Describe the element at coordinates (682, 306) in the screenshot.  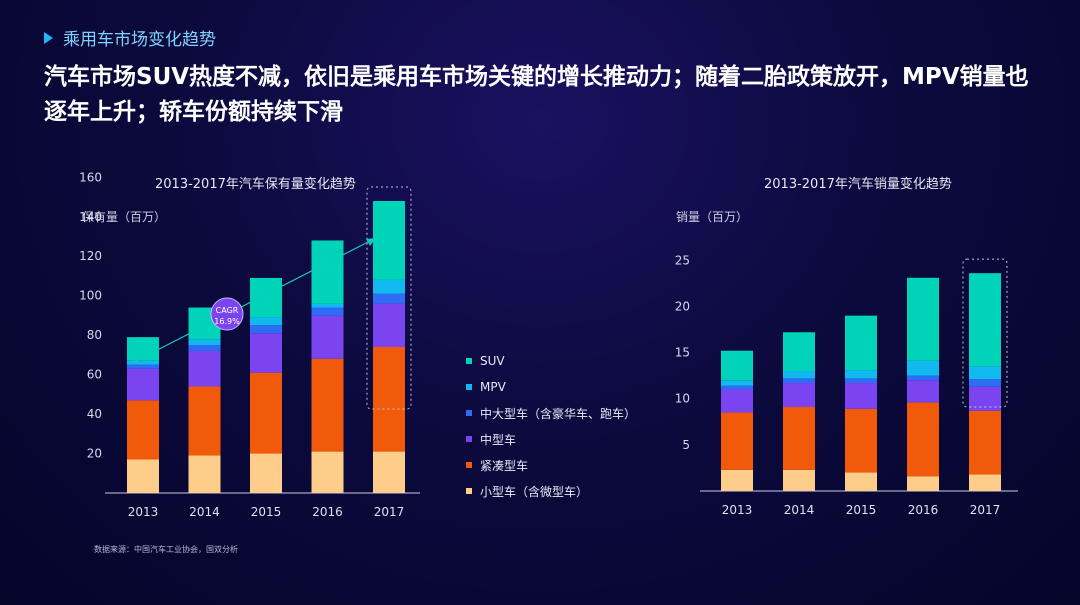
I see `chart2-y-tick: 20` at that location.